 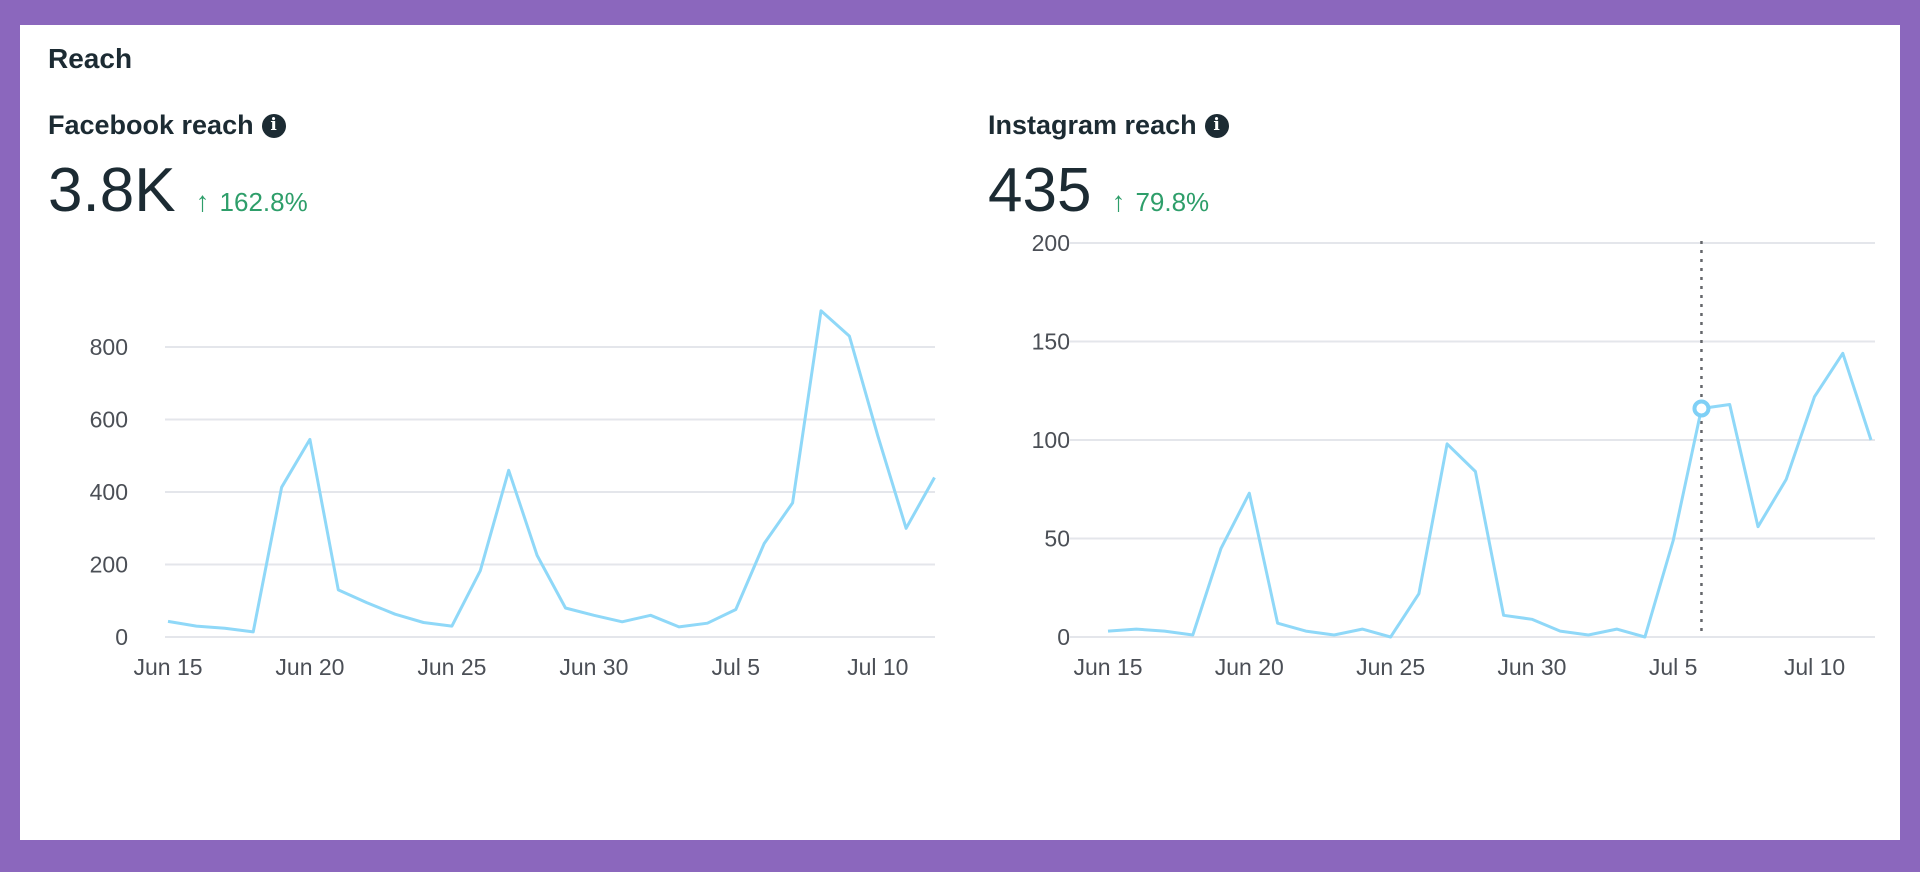 I want to click on y-tick-label: 100, so click(x=1051, y=440).